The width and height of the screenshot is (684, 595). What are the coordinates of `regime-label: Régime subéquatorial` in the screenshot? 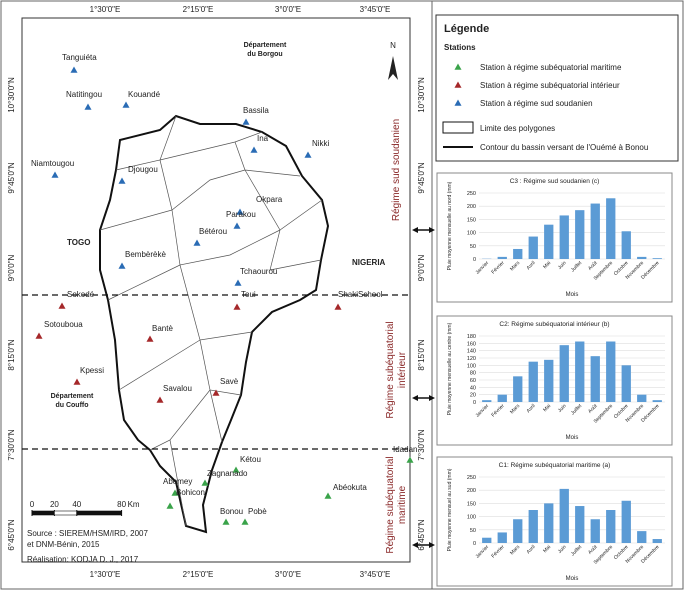 It's located at (390, 504).